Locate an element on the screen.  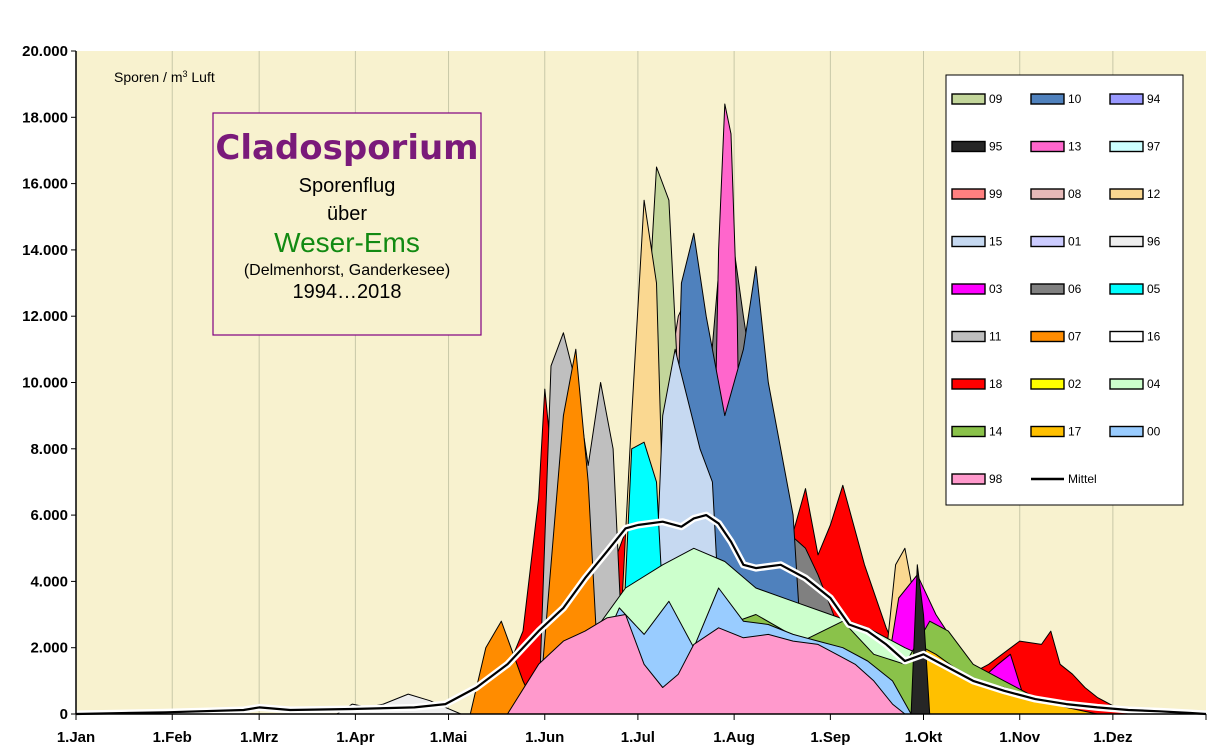
x-tick-label: 1.Jul is located at coordinates (638, 737).